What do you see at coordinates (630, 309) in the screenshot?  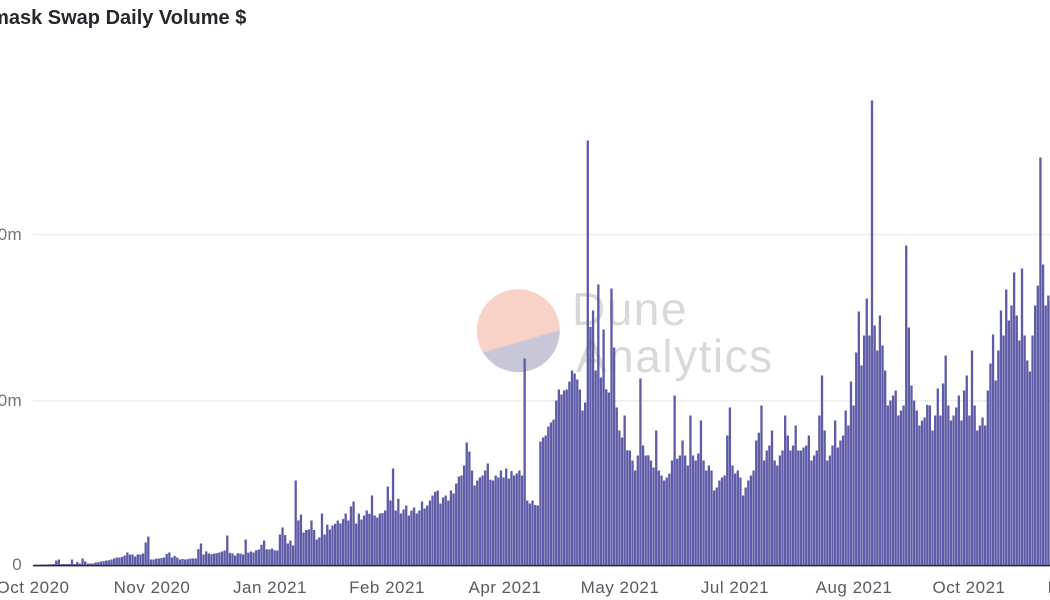 I see `svg-text: Dune` at bounding box center [630, 309].